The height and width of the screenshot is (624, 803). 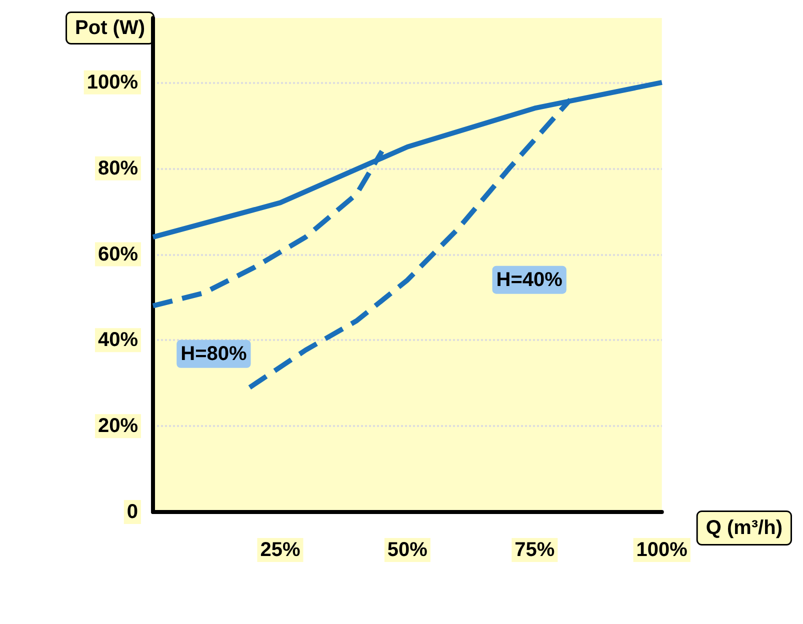 I want to click on x-tick-label: 50%, so click(x=407, y=550).